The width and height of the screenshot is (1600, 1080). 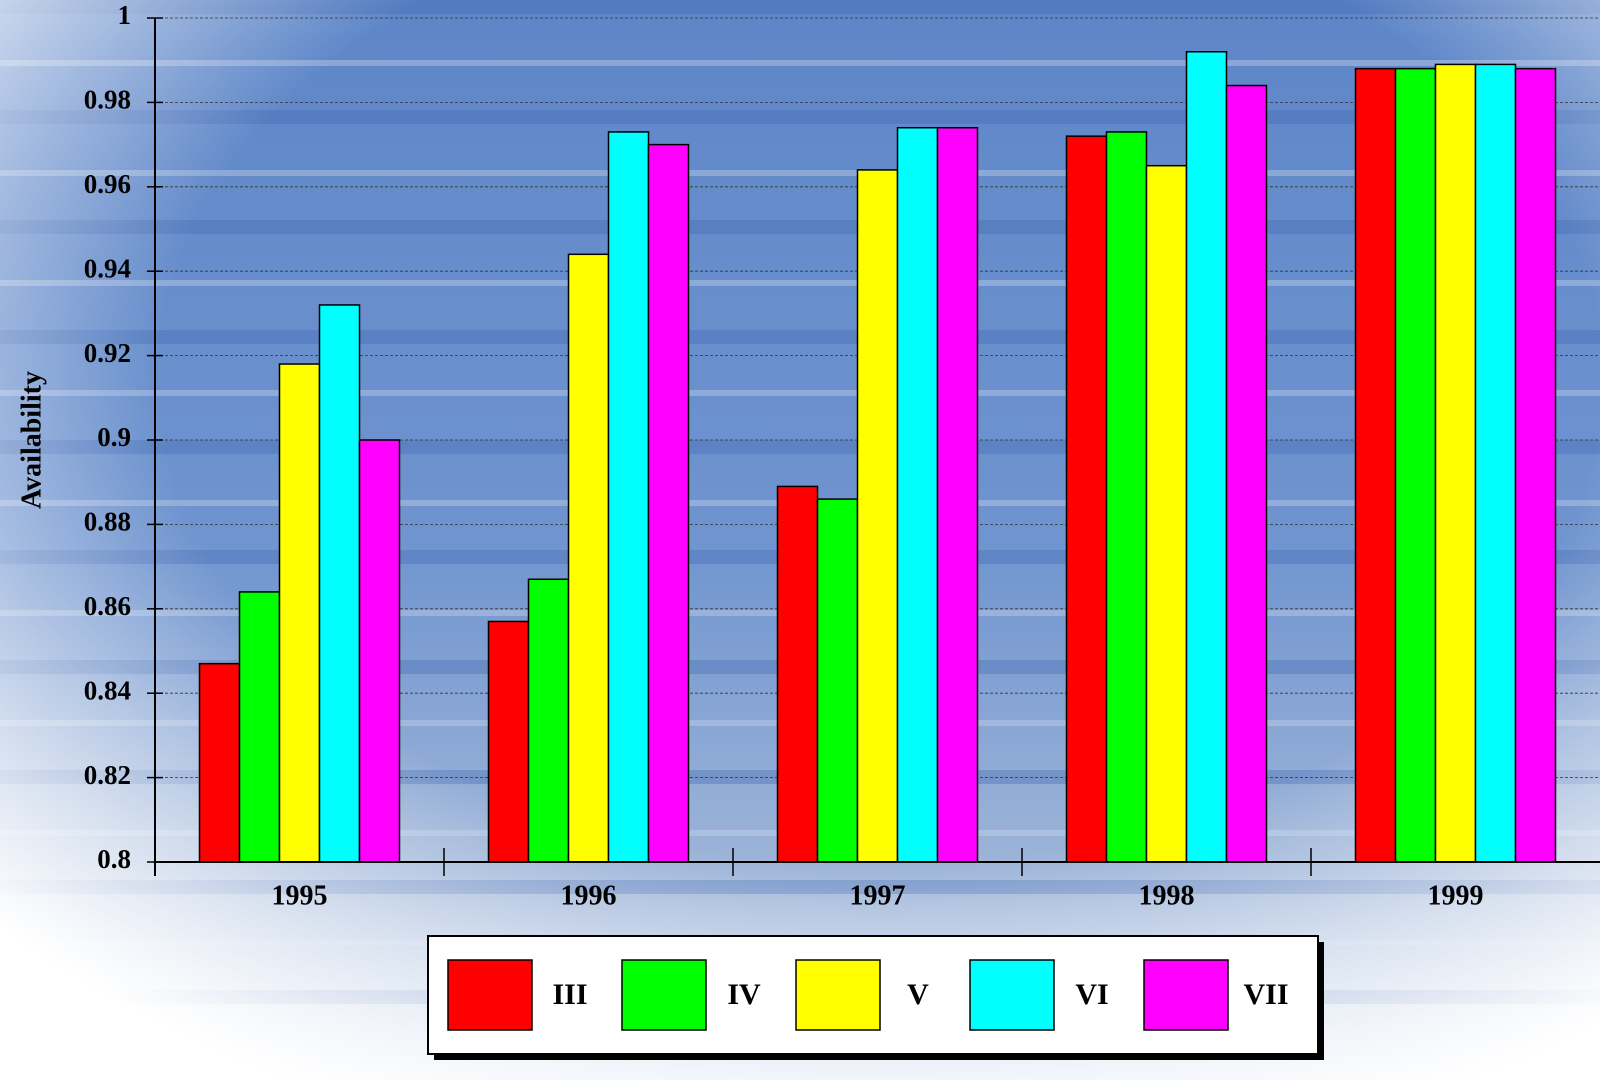 I want to click on legend-label: V, so click(x=918, y=994).